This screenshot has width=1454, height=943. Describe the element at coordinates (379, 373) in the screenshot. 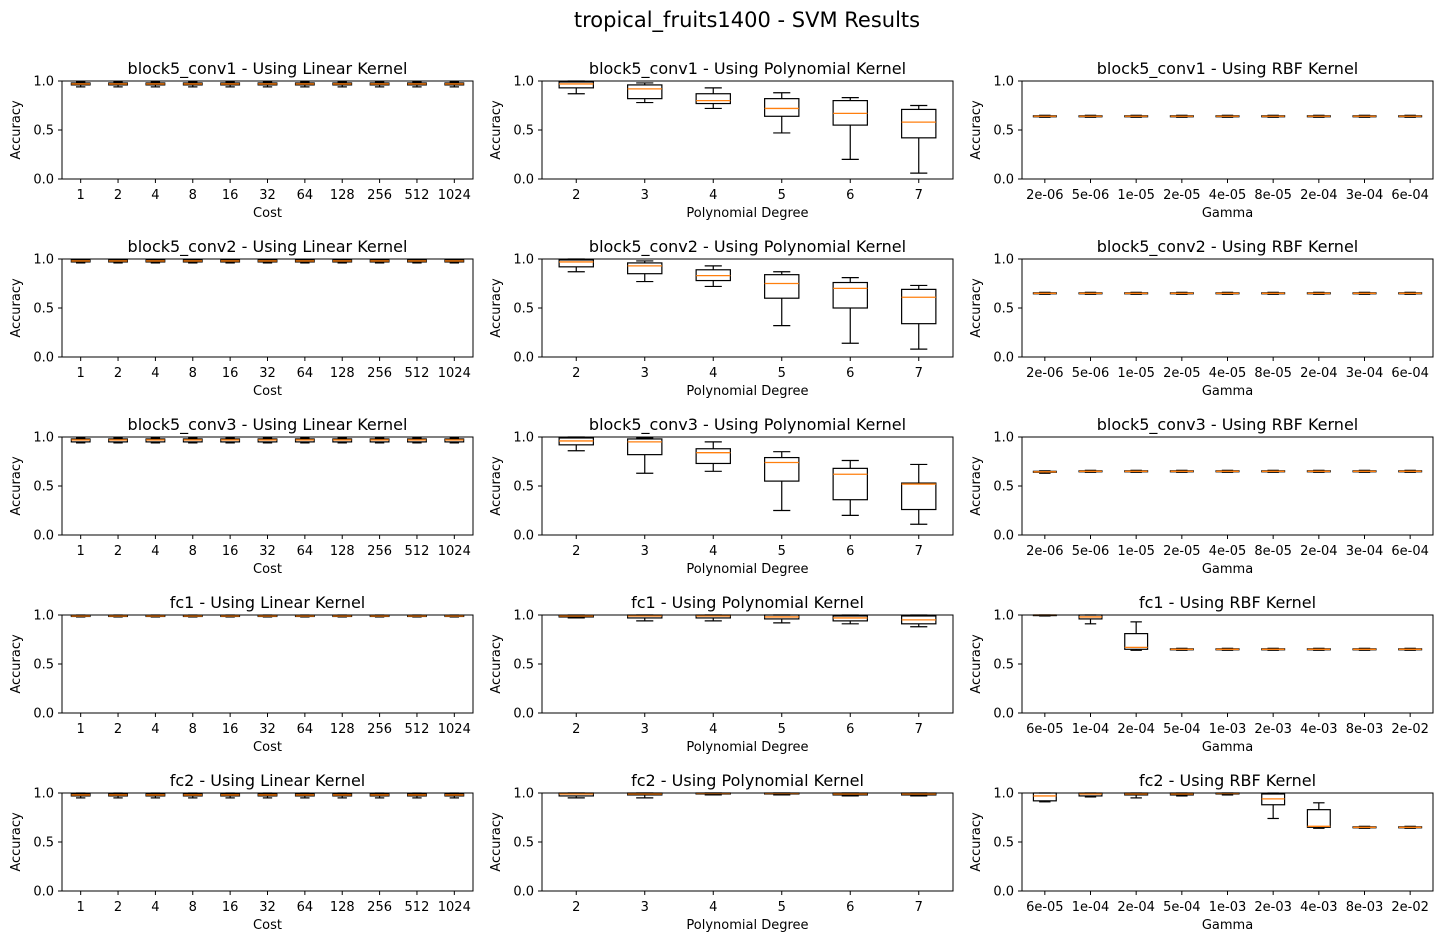

I see `x-tick-label: 256` at that location.